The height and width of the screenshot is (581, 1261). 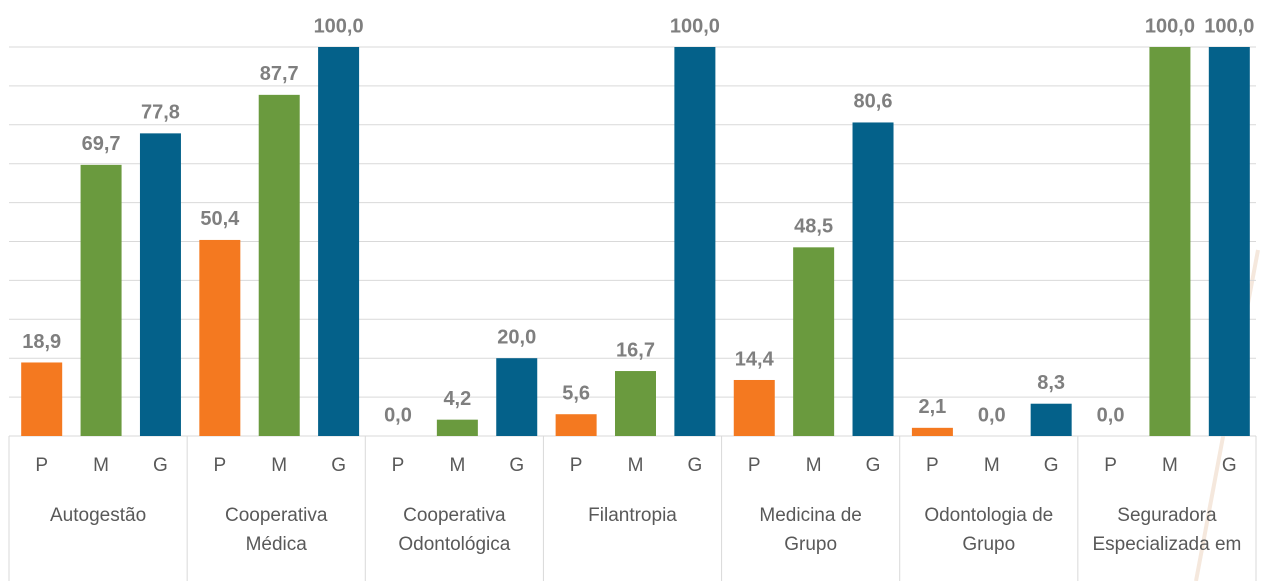 I want to click on group-label: Autogestão, so click(x=98, y=515).